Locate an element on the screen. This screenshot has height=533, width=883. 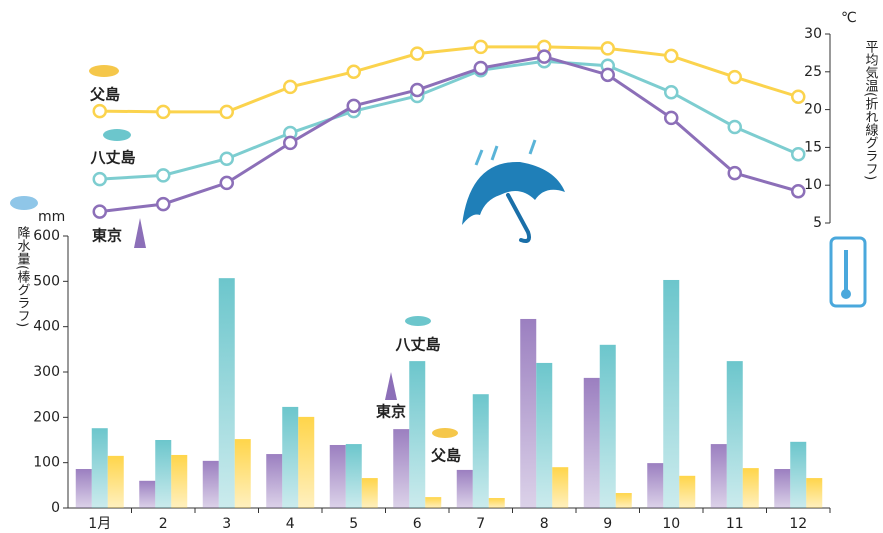
y2-tick-label: 20 is located at coordinates (813, 110).